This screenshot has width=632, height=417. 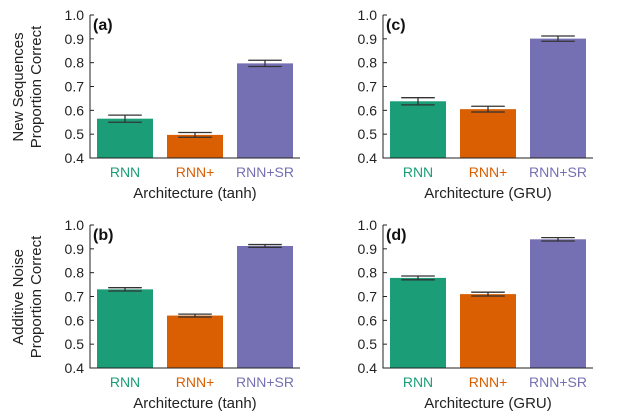 What do you see at coordinates (18, 86) in the screenshot?
I see `row-label-top-line1: New Sequences` at bounding box center [18, 86].